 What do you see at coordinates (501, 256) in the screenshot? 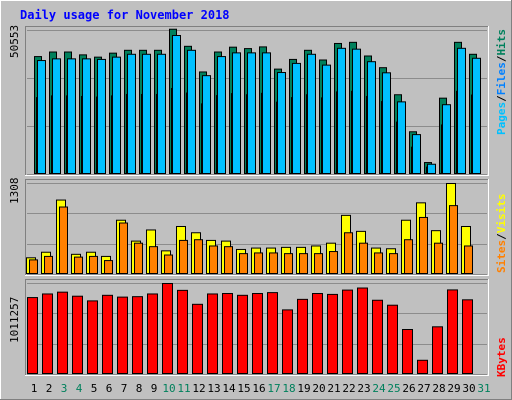
I see `legend-sites: Sites` at bounding box center [501, 256].